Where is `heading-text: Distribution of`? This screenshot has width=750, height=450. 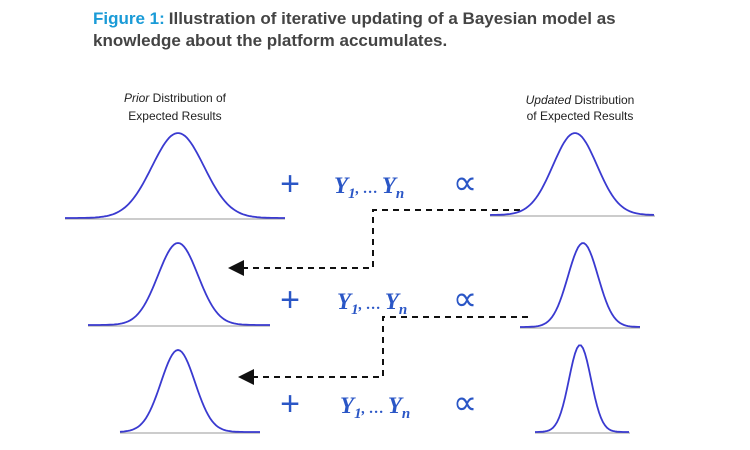
heading-text: Distribution of is located at coordinates (187, 98).